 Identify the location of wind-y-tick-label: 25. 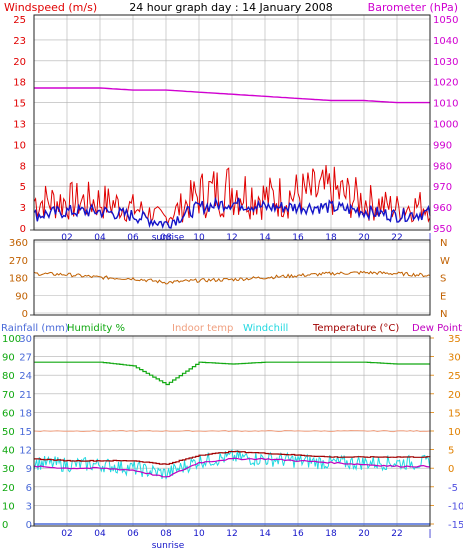
(19, 20).